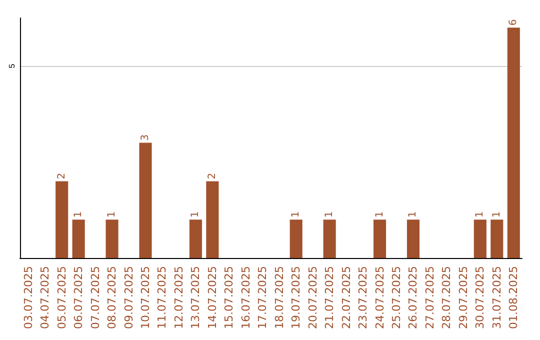 The height and width of the screenshot is (340, 540). I want to click on x-tick-label: 27.07.2025, so click(429, 298).